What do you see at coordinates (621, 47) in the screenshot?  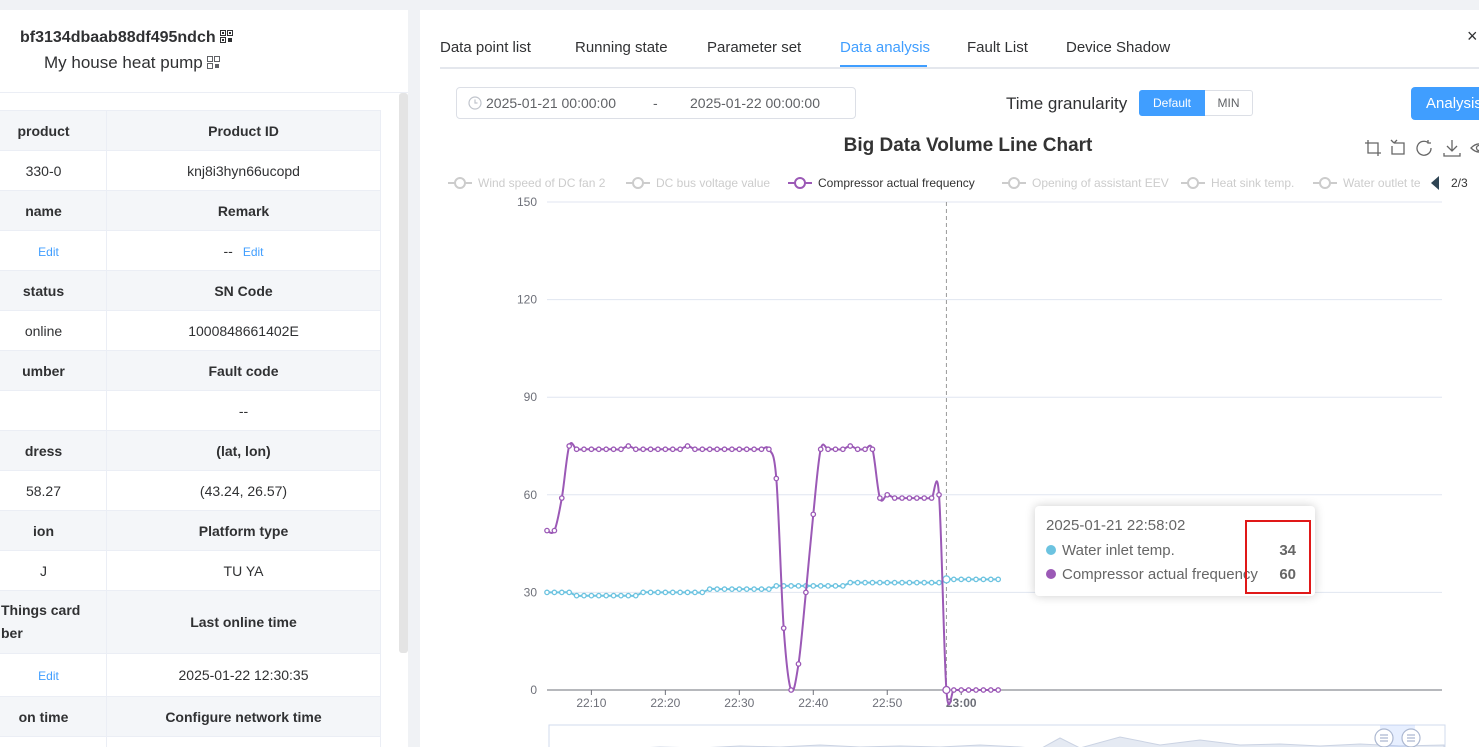 I see `tab-running-state: Running state` at bounding box center [621, 47].